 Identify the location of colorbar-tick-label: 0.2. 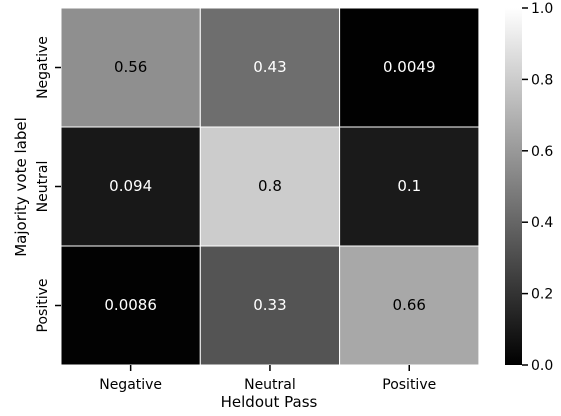
(542, 295).